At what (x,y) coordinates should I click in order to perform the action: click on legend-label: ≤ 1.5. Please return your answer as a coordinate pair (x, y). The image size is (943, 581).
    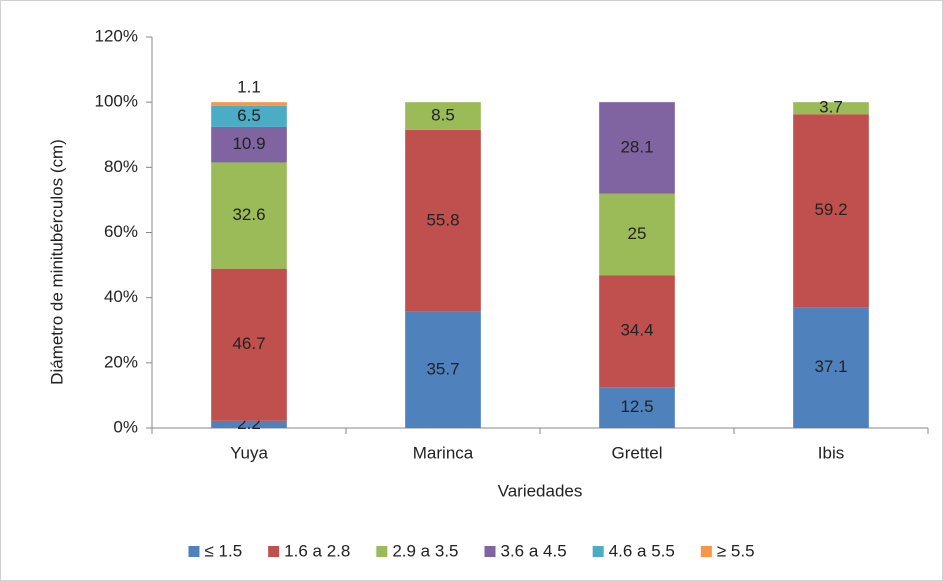
    Looking at the image, I should click on (223, 550).